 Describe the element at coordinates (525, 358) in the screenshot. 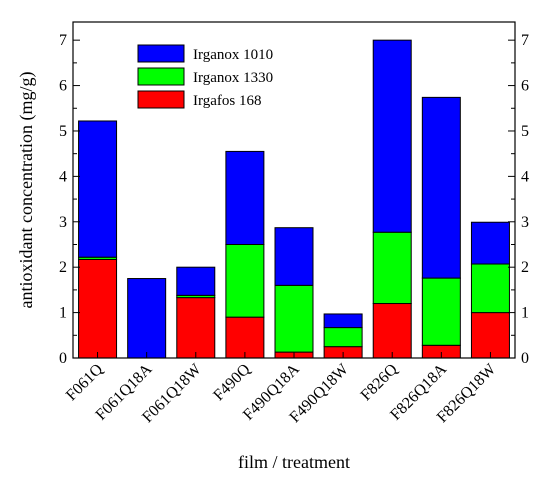

I see `y-tick-label-right: 0` at that location.